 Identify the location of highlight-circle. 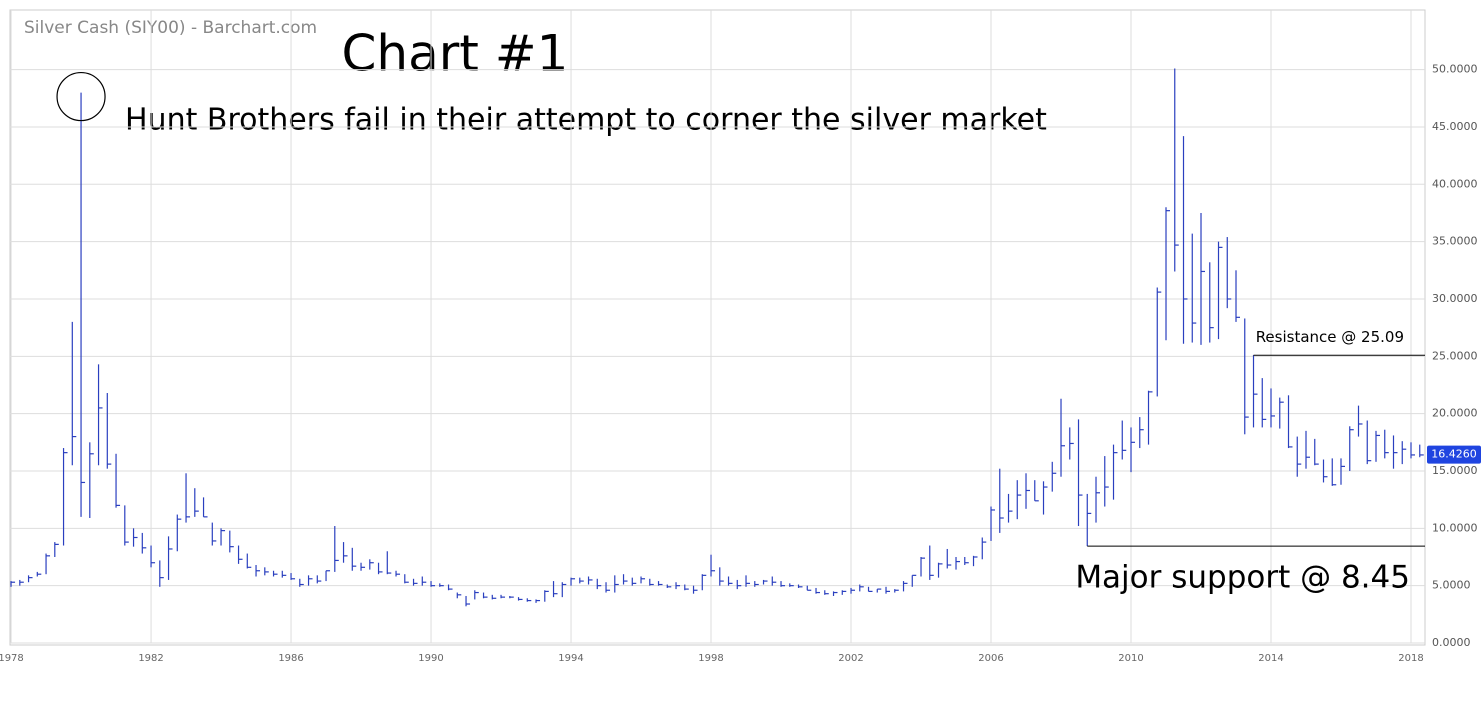
(81, 96).